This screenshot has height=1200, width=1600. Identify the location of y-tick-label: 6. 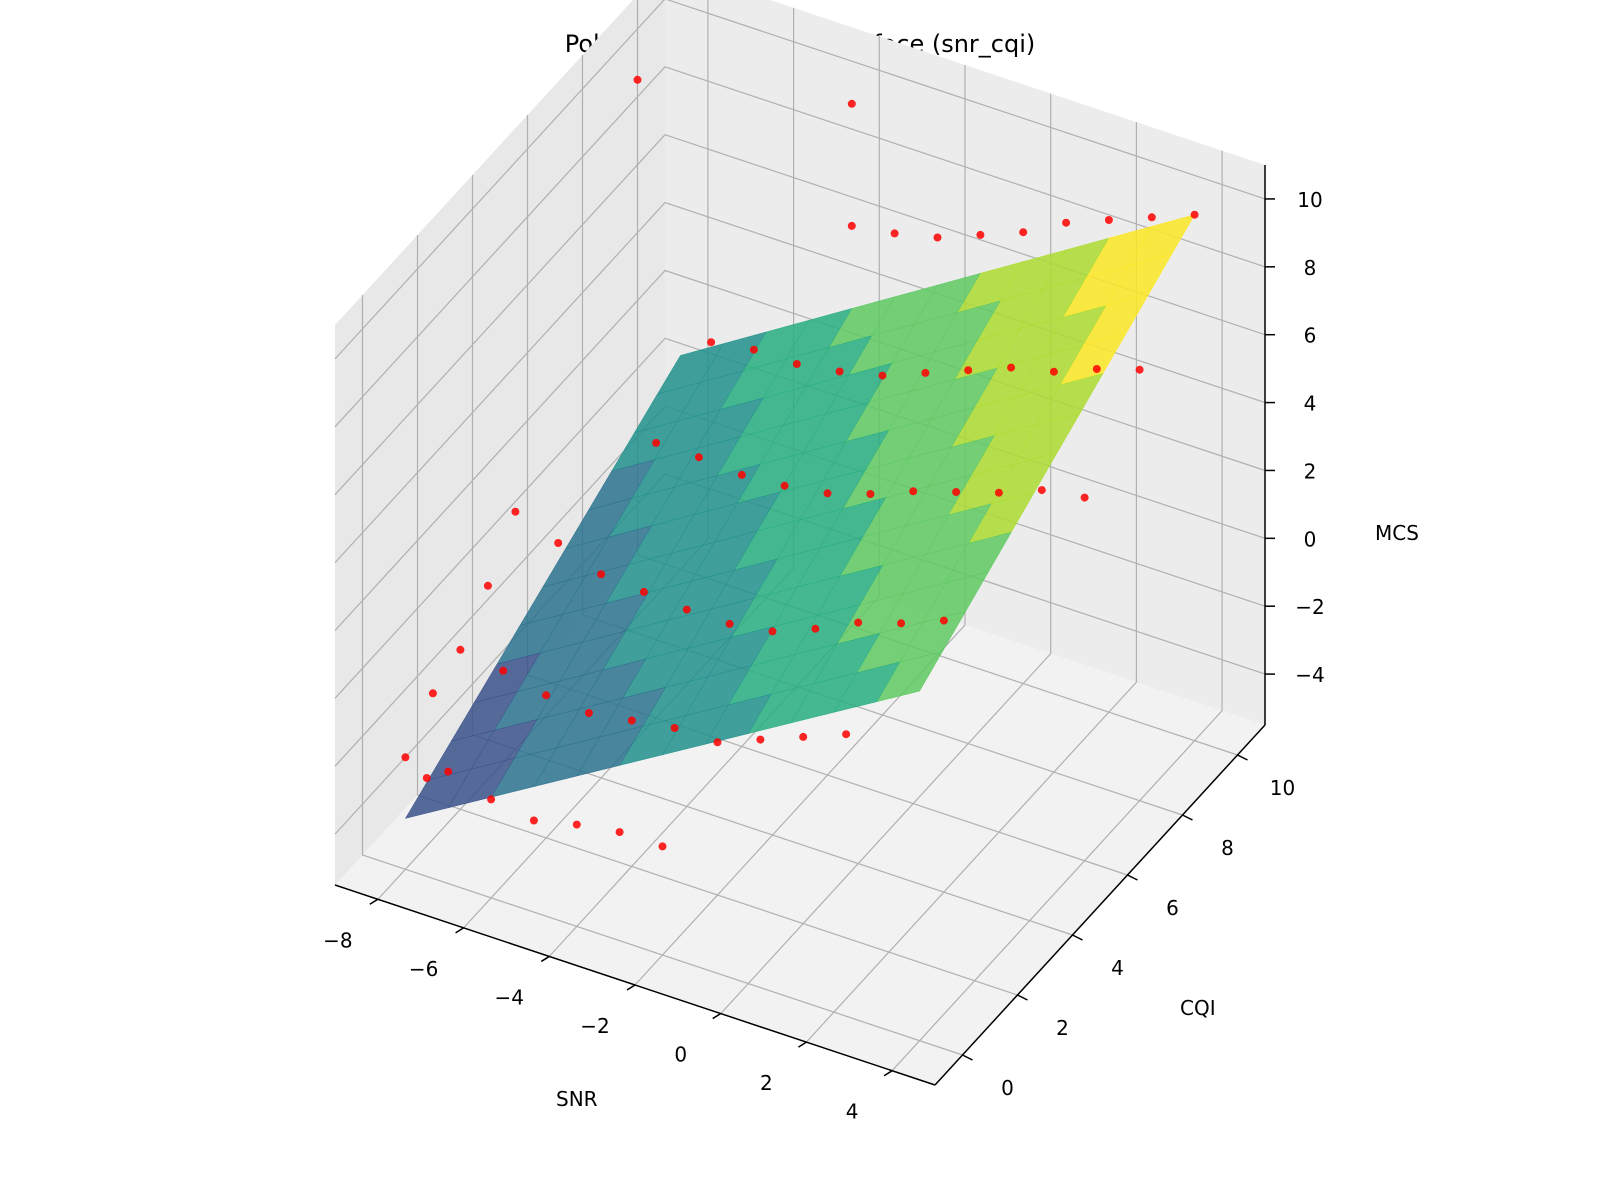
(1172, 908).